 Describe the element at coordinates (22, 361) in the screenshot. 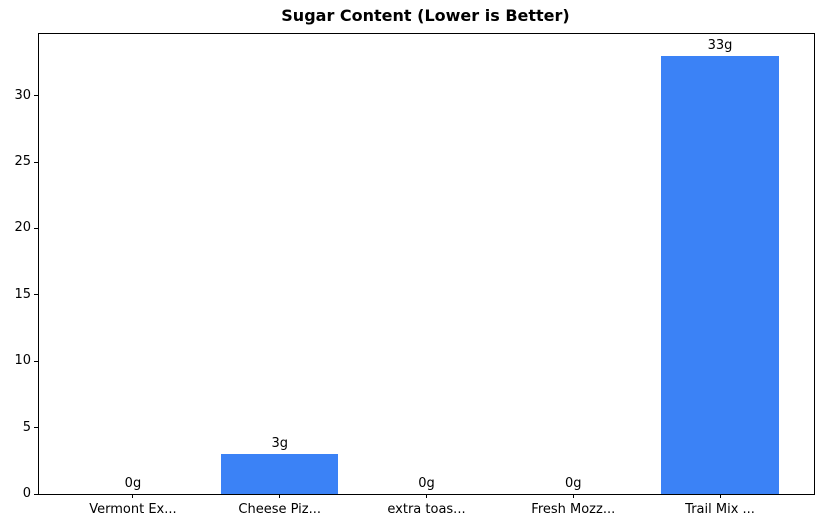

I see `y-tick-label: 10` at that location.